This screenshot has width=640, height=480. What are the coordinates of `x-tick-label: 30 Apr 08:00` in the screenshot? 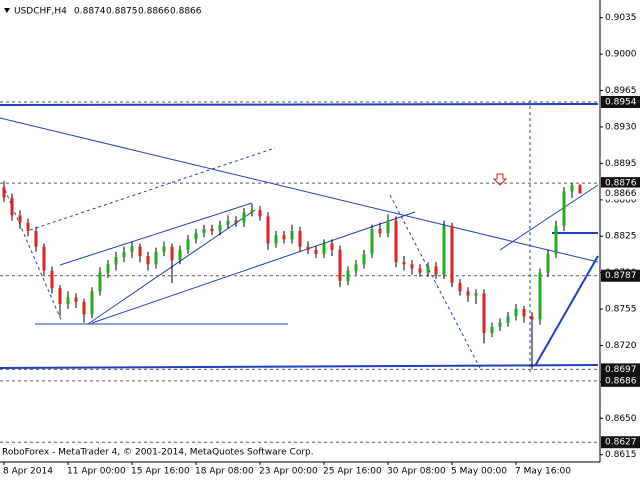 It's located at (416, 472).